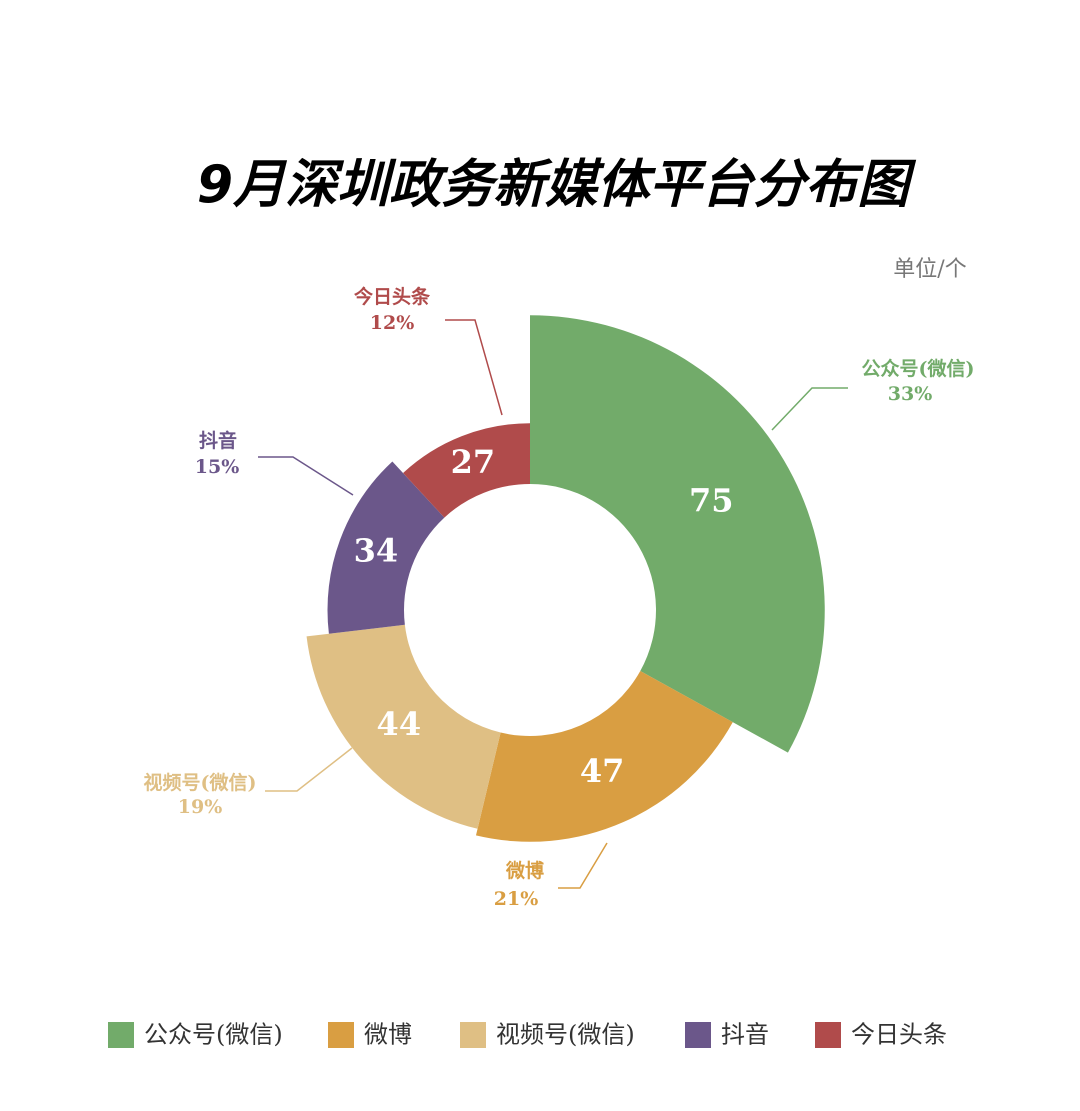 The width and height of the screenshot is (1080, 1111). I want to click on slice-name: 视频号(微信), so click(200, 782).